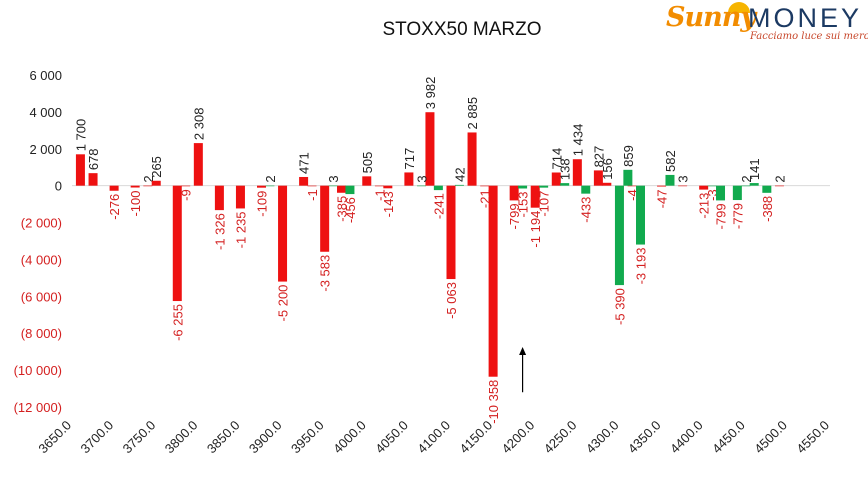  What do you see at coordinates (472, 113) in the screenshot?
I see `data-label: 2 885` at bounding box center [472, 113].